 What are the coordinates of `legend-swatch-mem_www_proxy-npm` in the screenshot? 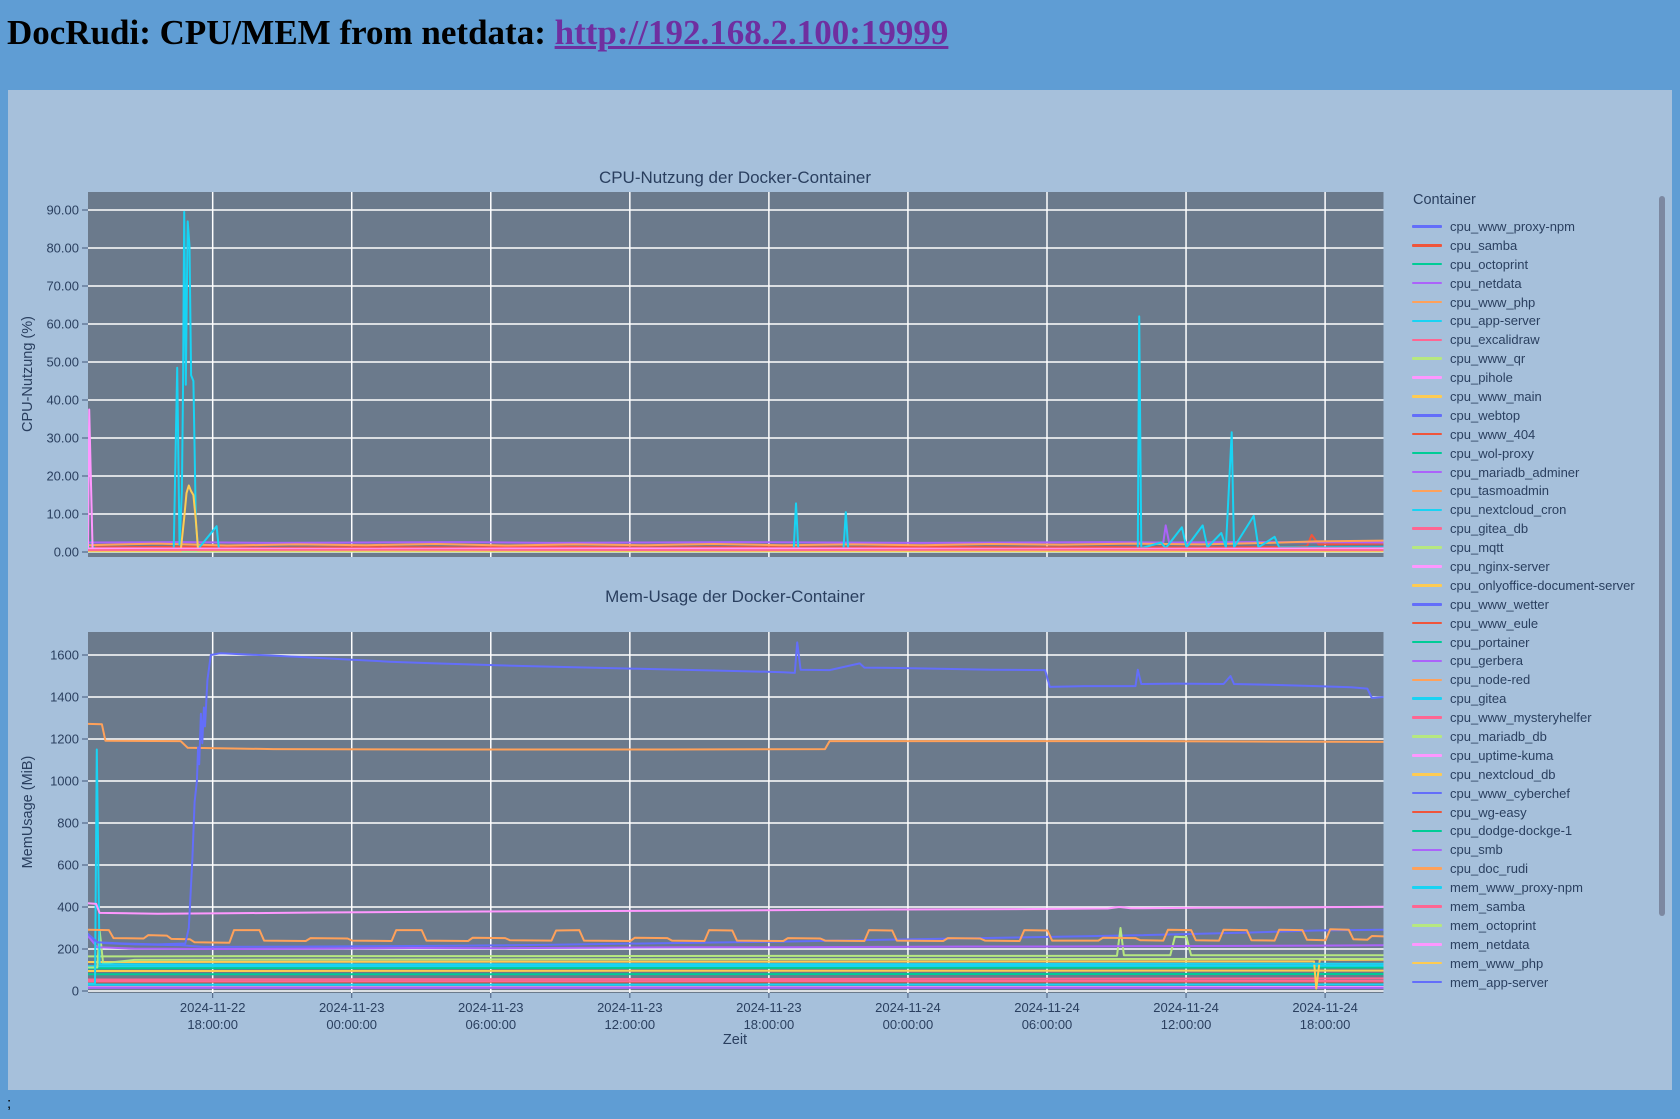 It's located at (1427, 887).